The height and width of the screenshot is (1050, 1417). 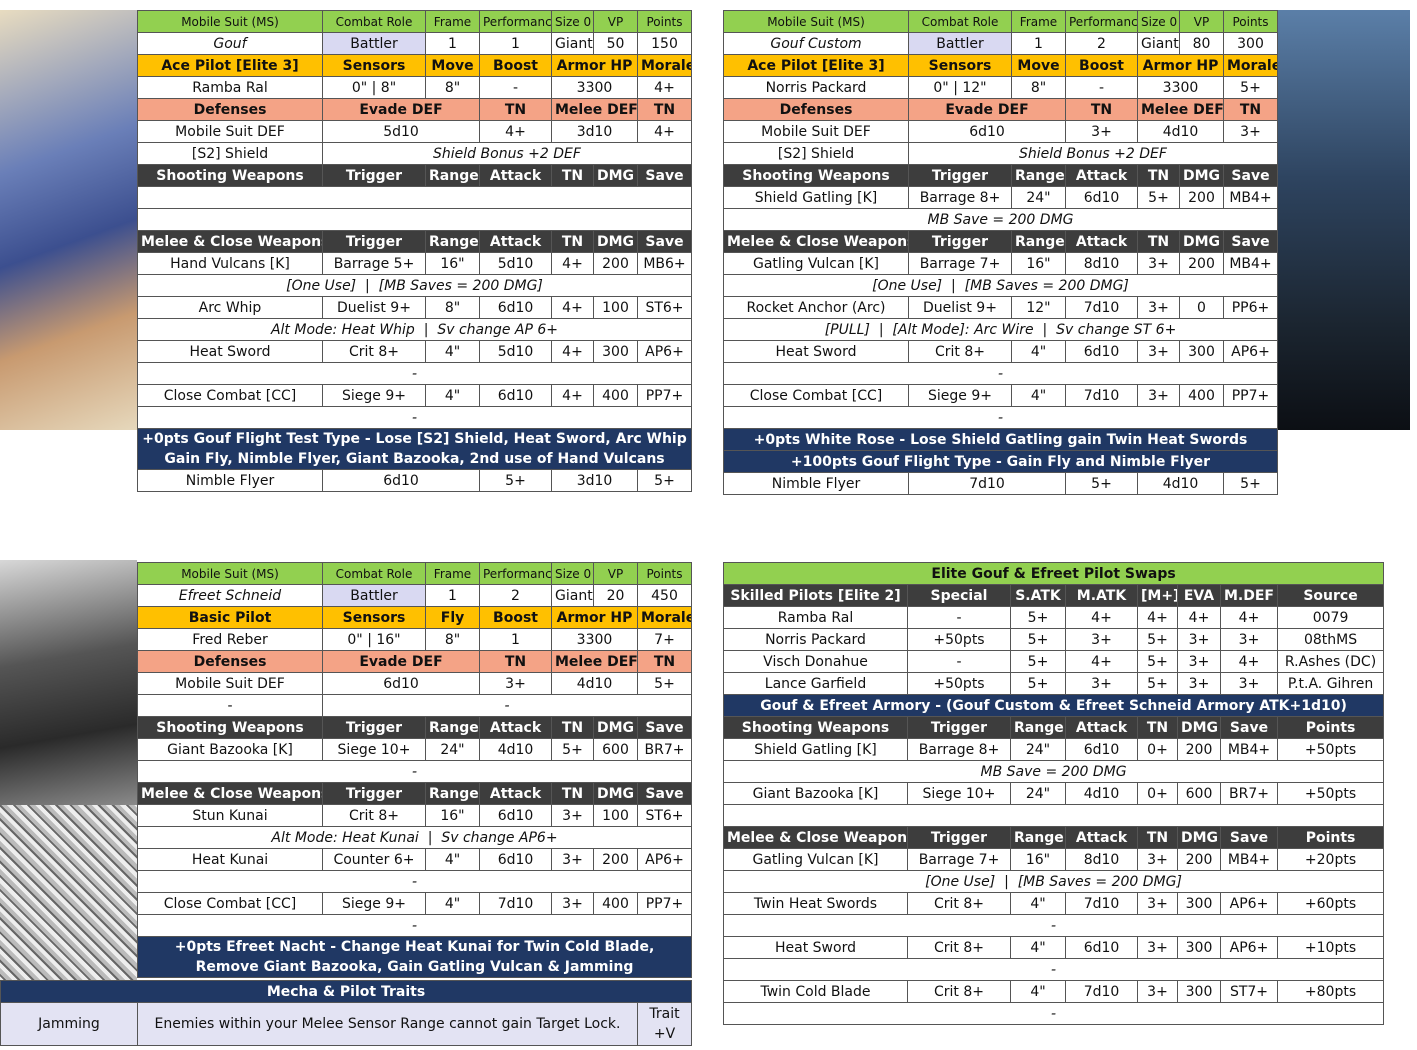 What do you see at coordinates (1038, 87) in the screenshot?
I see `pilot-cell: 8"` at bounding box center [1038, 87].